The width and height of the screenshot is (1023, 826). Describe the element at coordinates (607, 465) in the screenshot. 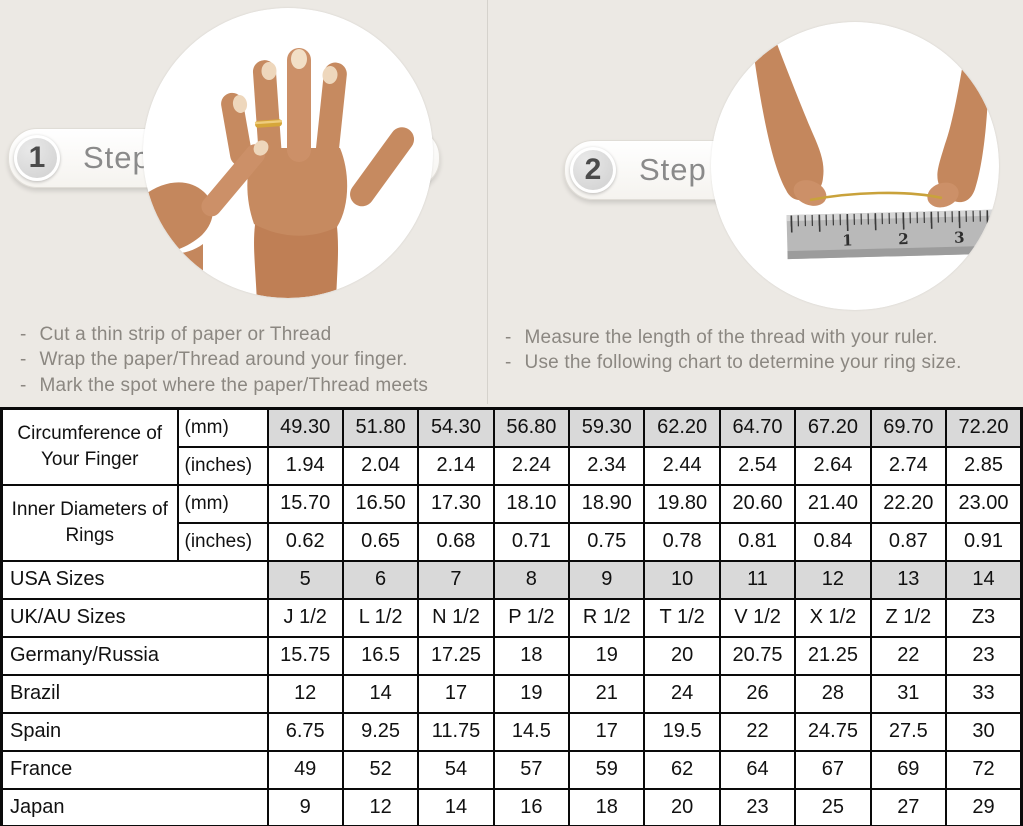

I see `size-value-cell: 2.34` at that location.